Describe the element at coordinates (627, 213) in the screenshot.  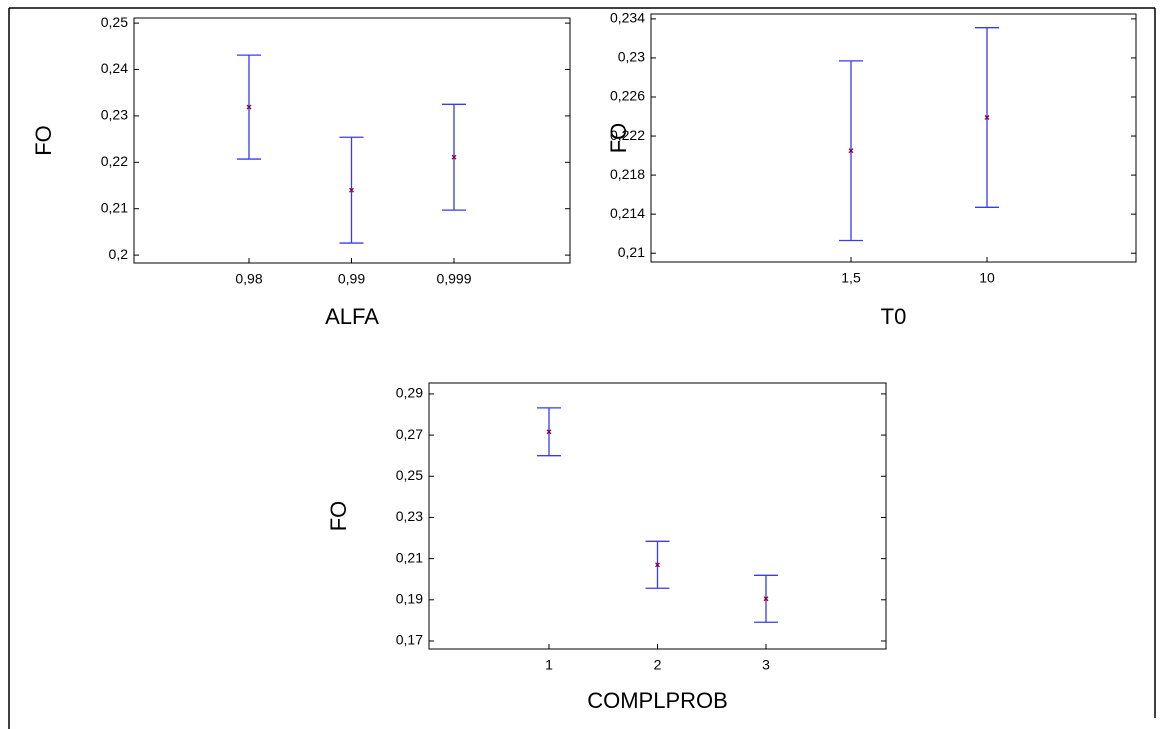
I see `y-tick-label: 0,214` at that location.